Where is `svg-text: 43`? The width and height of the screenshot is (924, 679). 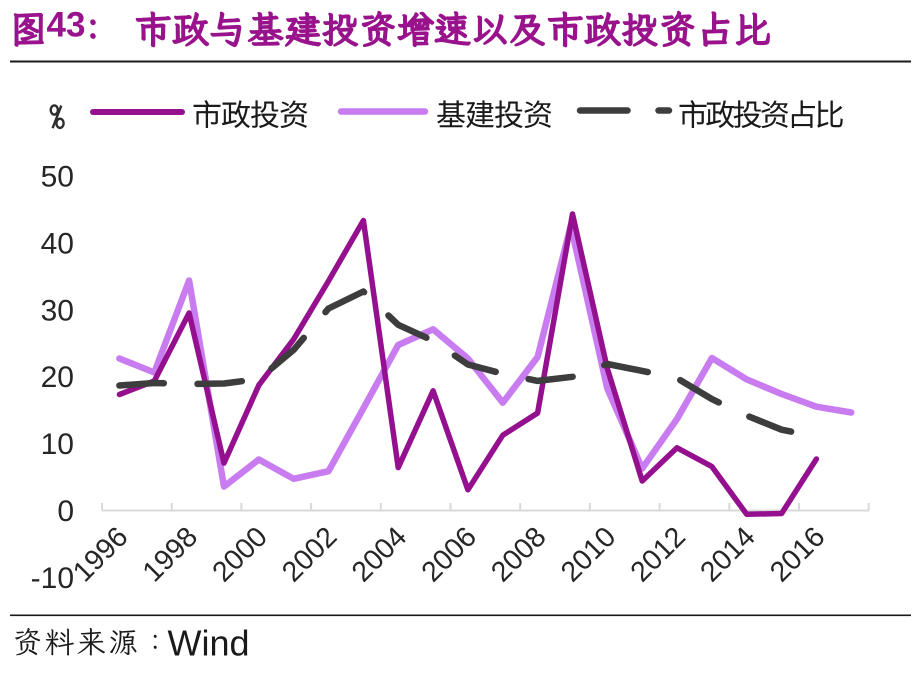 svg-text: 43 is located at coordinates (66, 25).